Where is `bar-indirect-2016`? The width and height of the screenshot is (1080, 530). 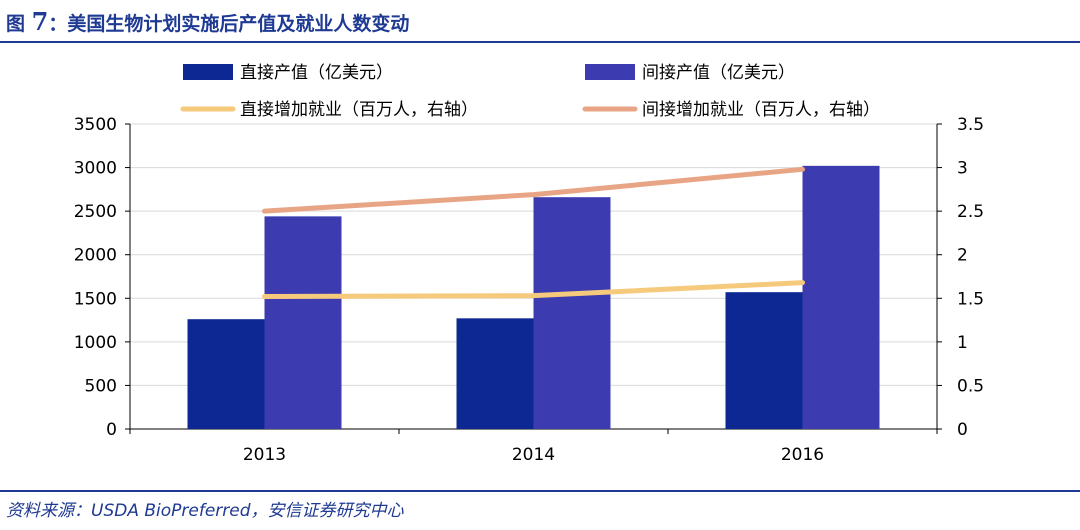 bar-indirect-2016 is located at coordinates (841, 297).